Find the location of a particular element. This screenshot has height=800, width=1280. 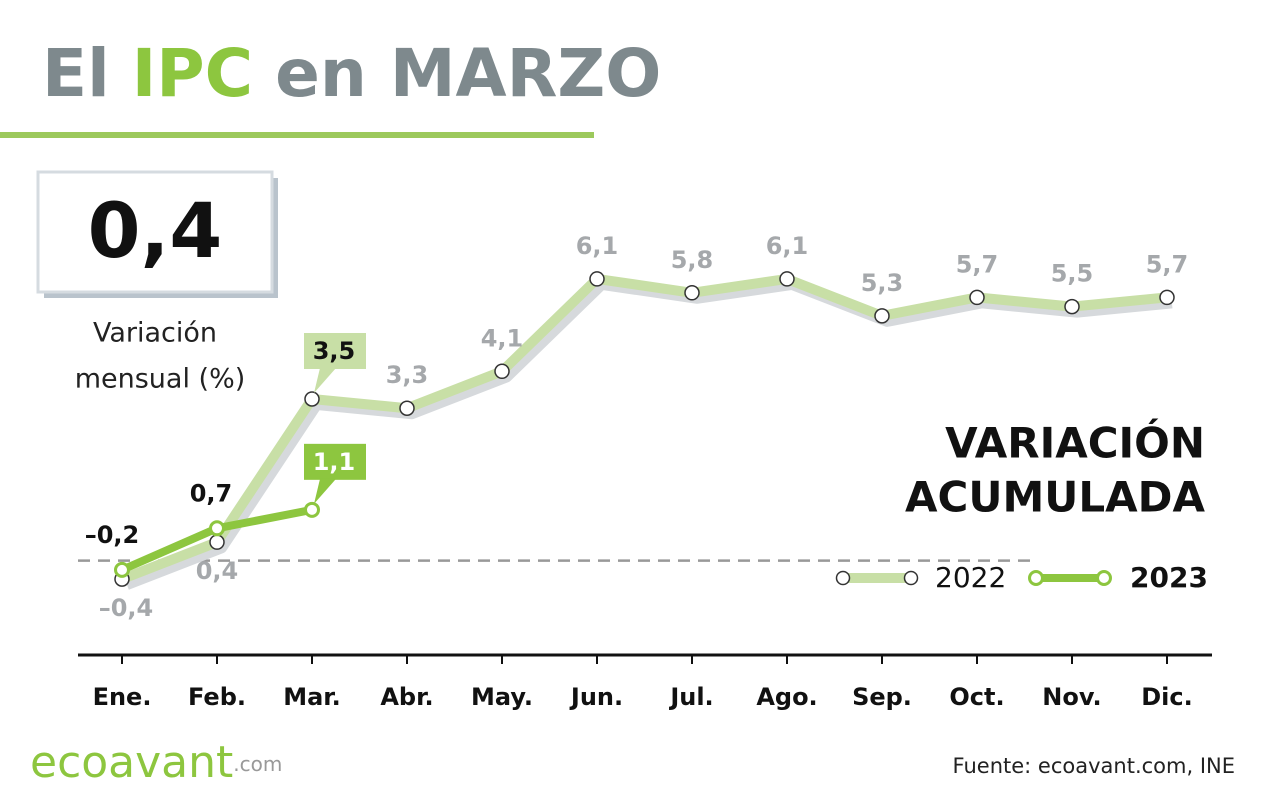

x-tick-label: Oct. is located at coordinates (976, 697).